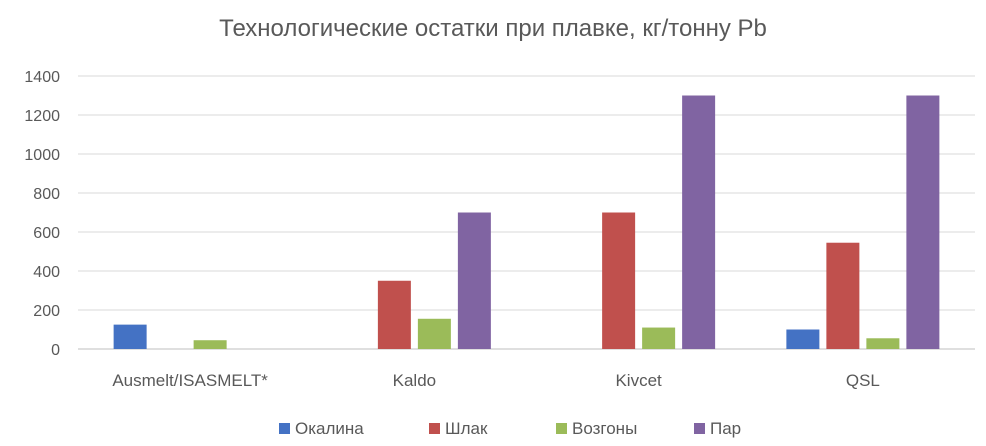 The height and width of the screenshot is (446, 986). What do you see at coordinates (130, 336) in the screenshot?
I see `bar-ausmelt-isasmelt--0` at bounding box center [130, 336].